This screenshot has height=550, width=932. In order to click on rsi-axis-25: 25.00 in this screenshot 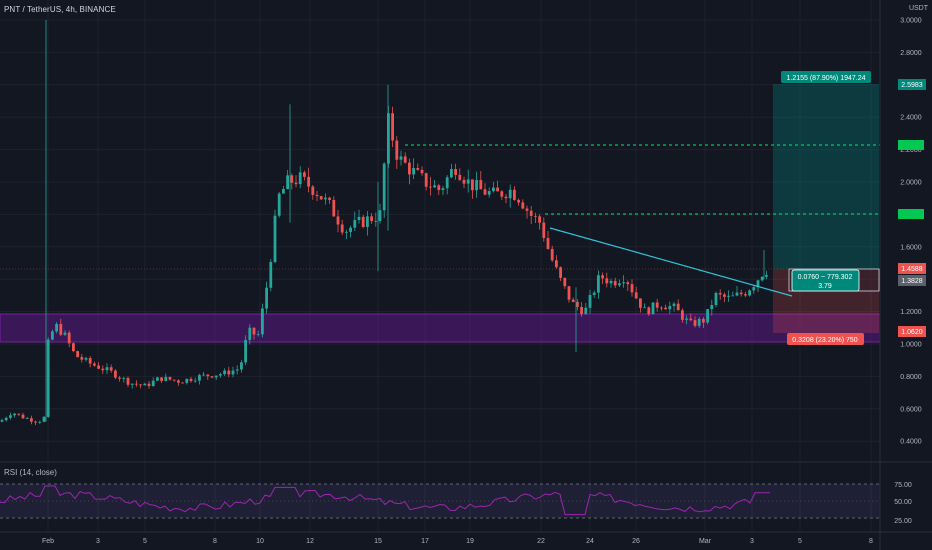, I will do `click(903, 521)`.